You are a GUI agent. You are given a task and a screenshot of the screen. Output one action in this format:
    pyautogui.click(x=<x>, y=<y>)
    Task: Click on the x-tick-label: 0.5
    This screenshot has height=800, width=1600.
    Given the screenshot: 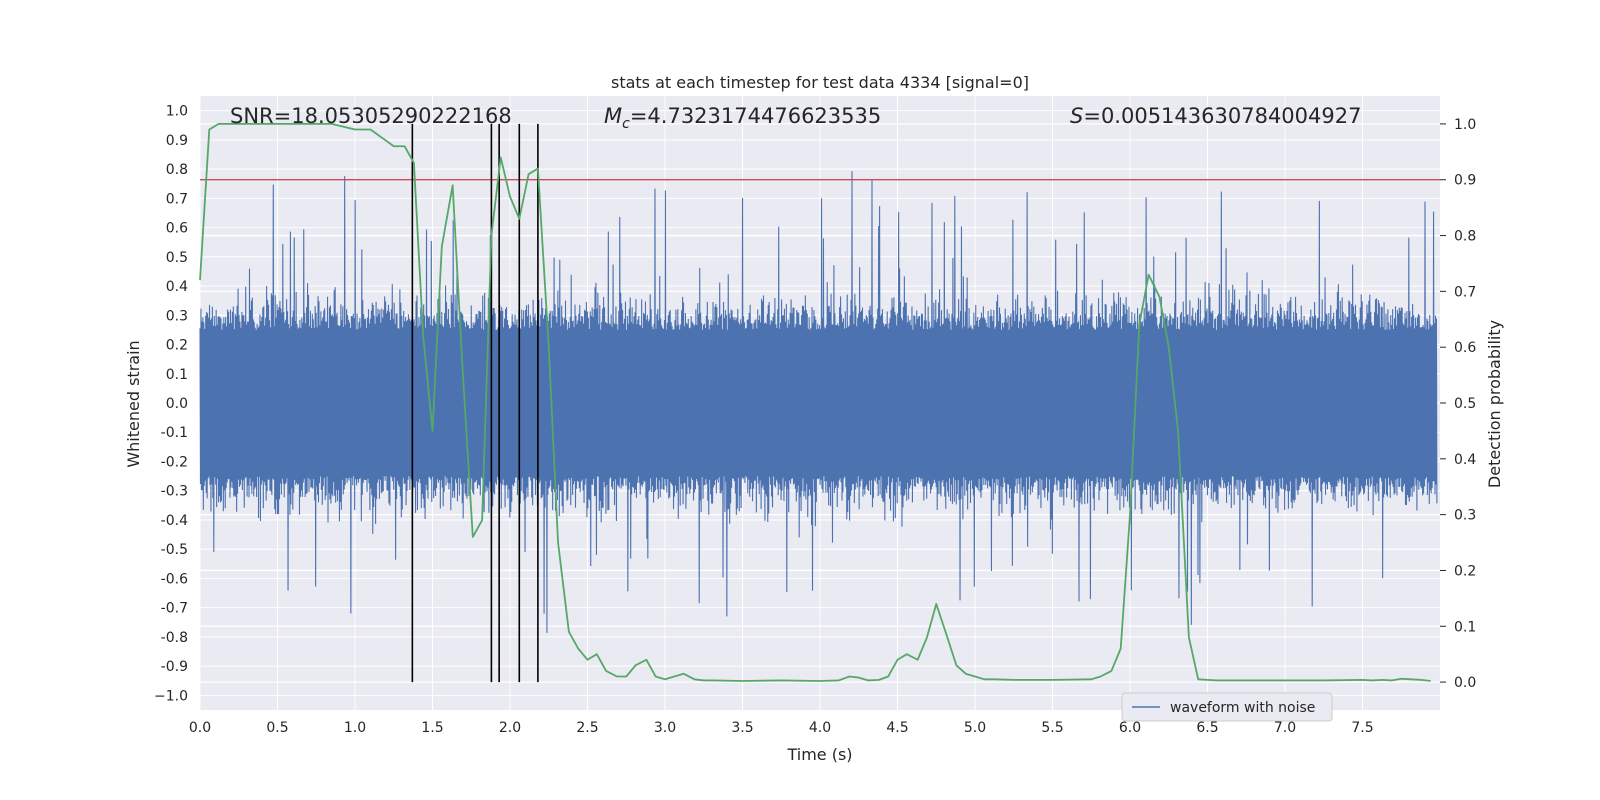 What is the action you would take?
    pyautogui.click(x=277, y=728)
    